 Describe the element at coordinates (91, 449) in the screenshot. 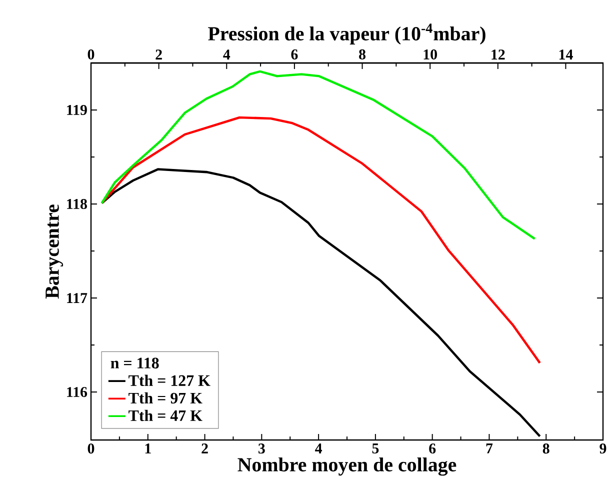

I see `x-tick-label: 0` at that location.